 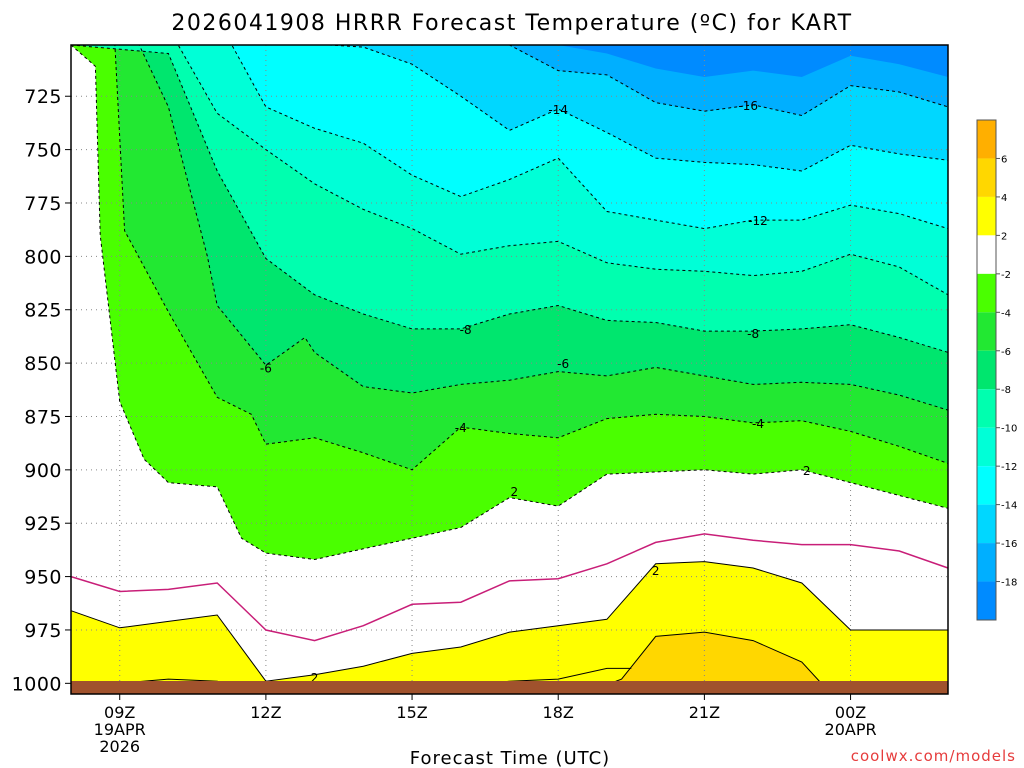 I want to click on x-tick-label: 2026, so click(x=119, y=746).